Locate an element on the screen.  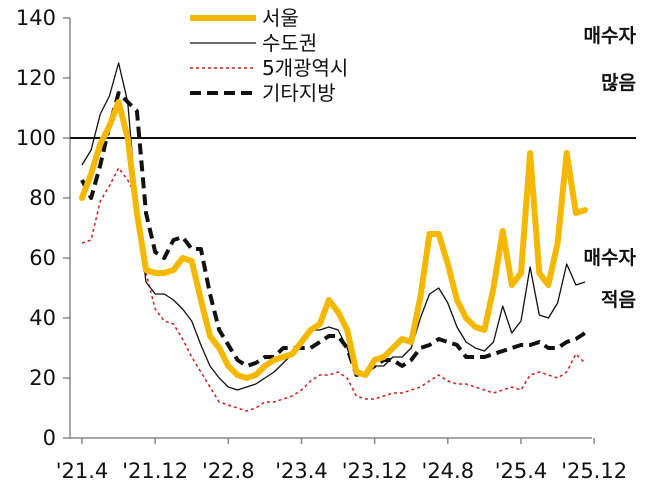
annotation-high-line1: 매수자 is located at coordinates (610, 36).